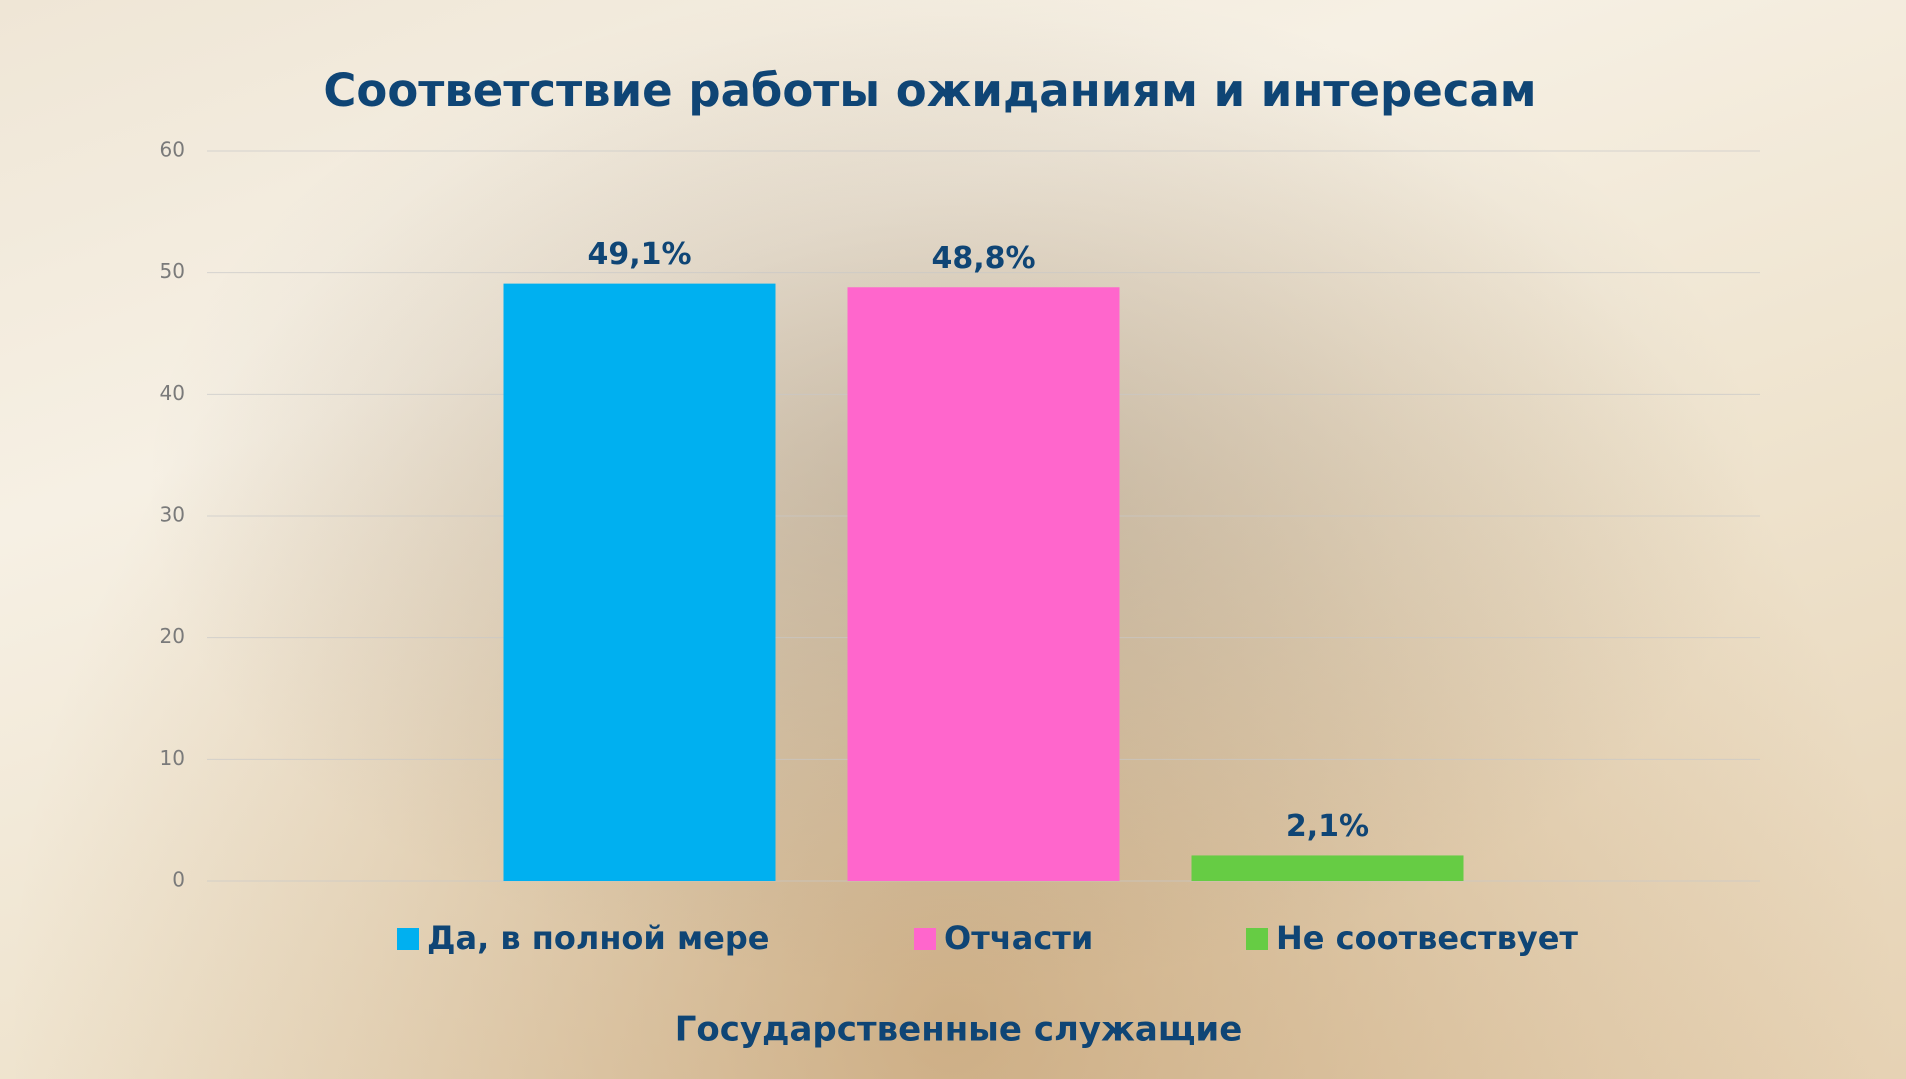 This screenshot has height=1079, width=1906. What do you see at coordinates (172, 393) in the screenshot?
I see `y-tick-label: 40` at bounding box center [172, 393].